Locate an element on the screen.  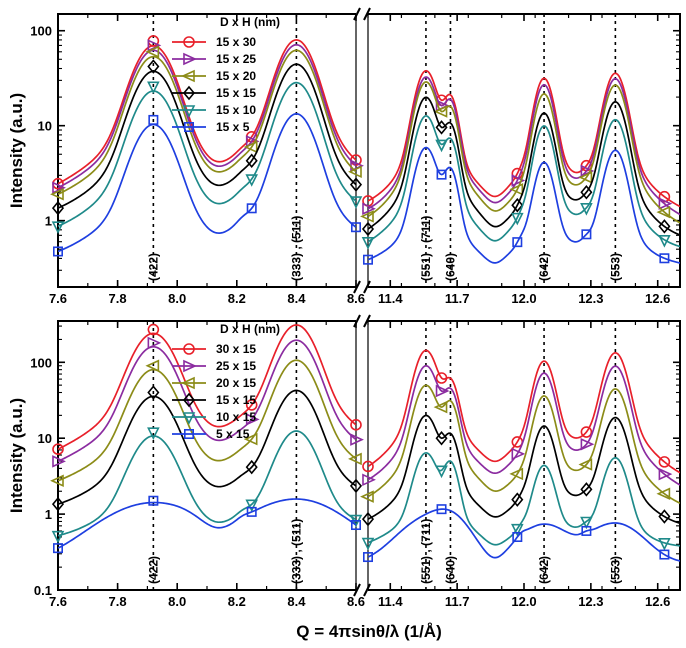
y-axis-label: Intensity (a.u.) is located at coordinates (16, 455).